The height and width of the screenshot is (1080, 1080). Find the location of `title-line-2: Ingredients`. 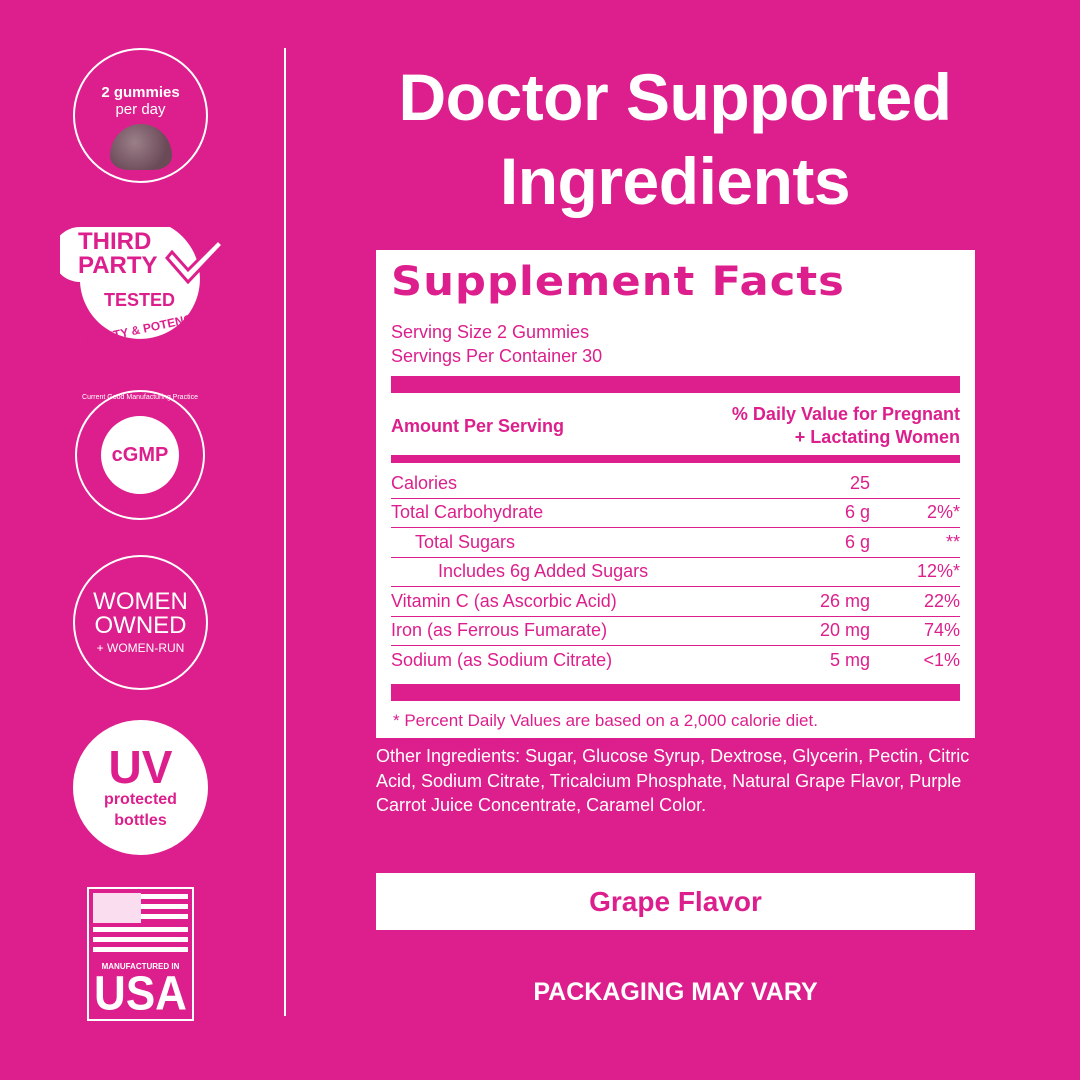

title-line-2: Ingredients is located at coordinates (675, 181).